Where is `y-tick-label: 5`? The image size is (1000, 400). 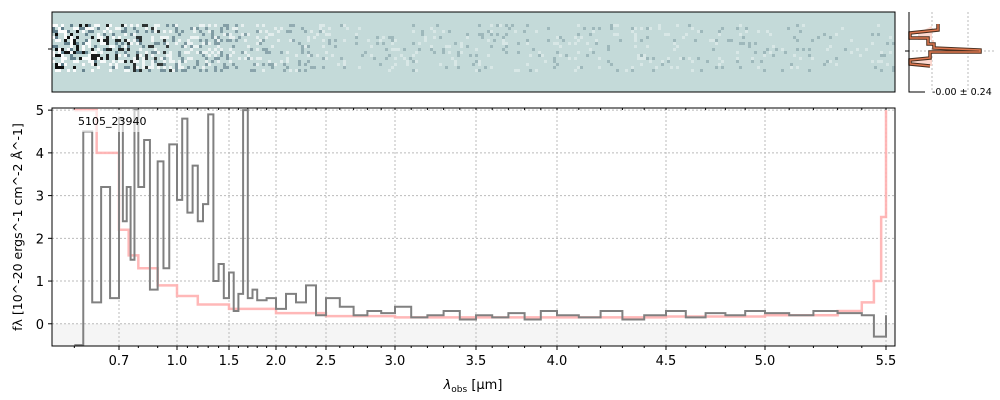
y-tick-label: 5 is located at coordinates (40, 111).